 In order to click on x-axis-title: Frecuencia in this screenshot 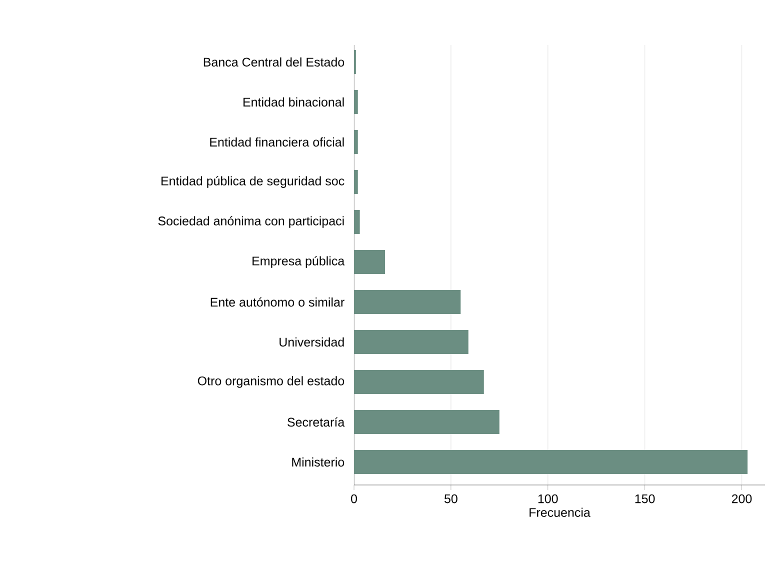, I will do `click(560, 512)`.